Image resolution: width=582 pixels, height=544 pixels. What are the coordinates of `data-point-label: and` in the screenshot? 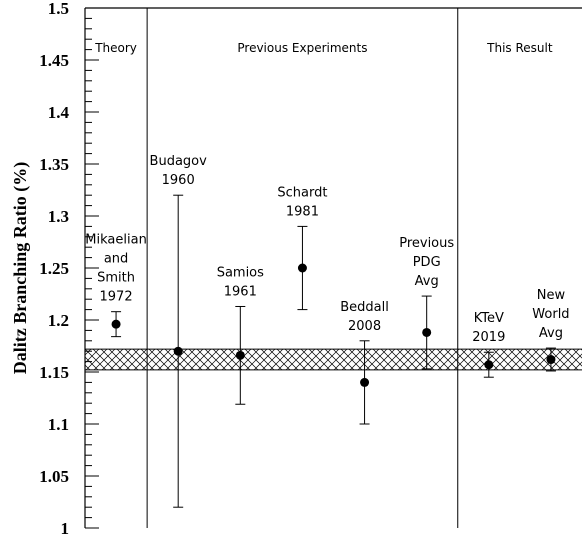 It's located at (116, 259).